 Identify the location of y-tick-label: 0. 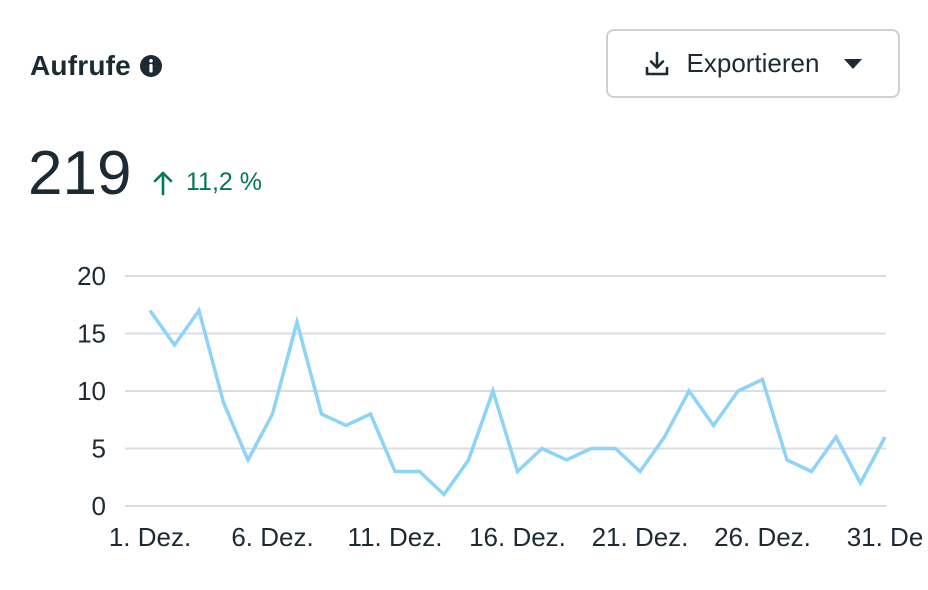
(99, 506).